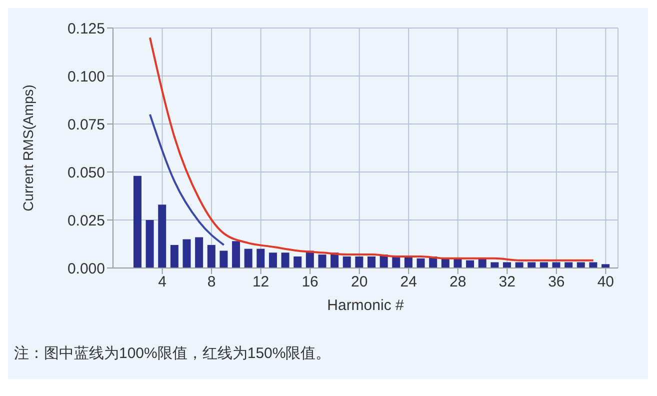 The height and width of the screenshot is (396, 657). Describe the element at coordinates (86, 77) in the screenshot. I see `y-tick-label: 0.100` at that location.